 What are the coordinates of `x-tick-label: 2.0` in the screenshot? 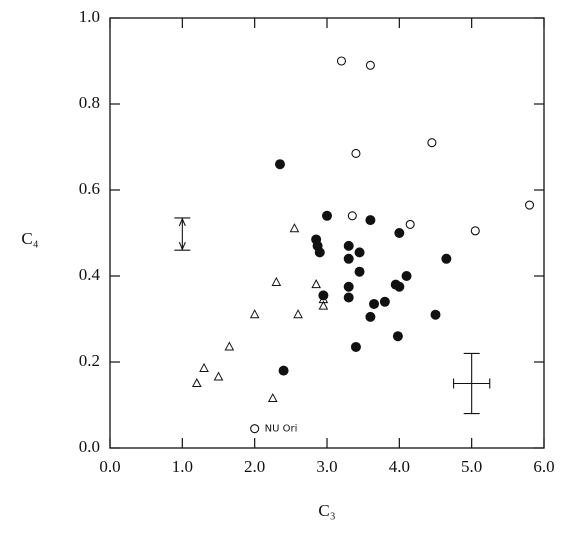 It's located at (254, 466).